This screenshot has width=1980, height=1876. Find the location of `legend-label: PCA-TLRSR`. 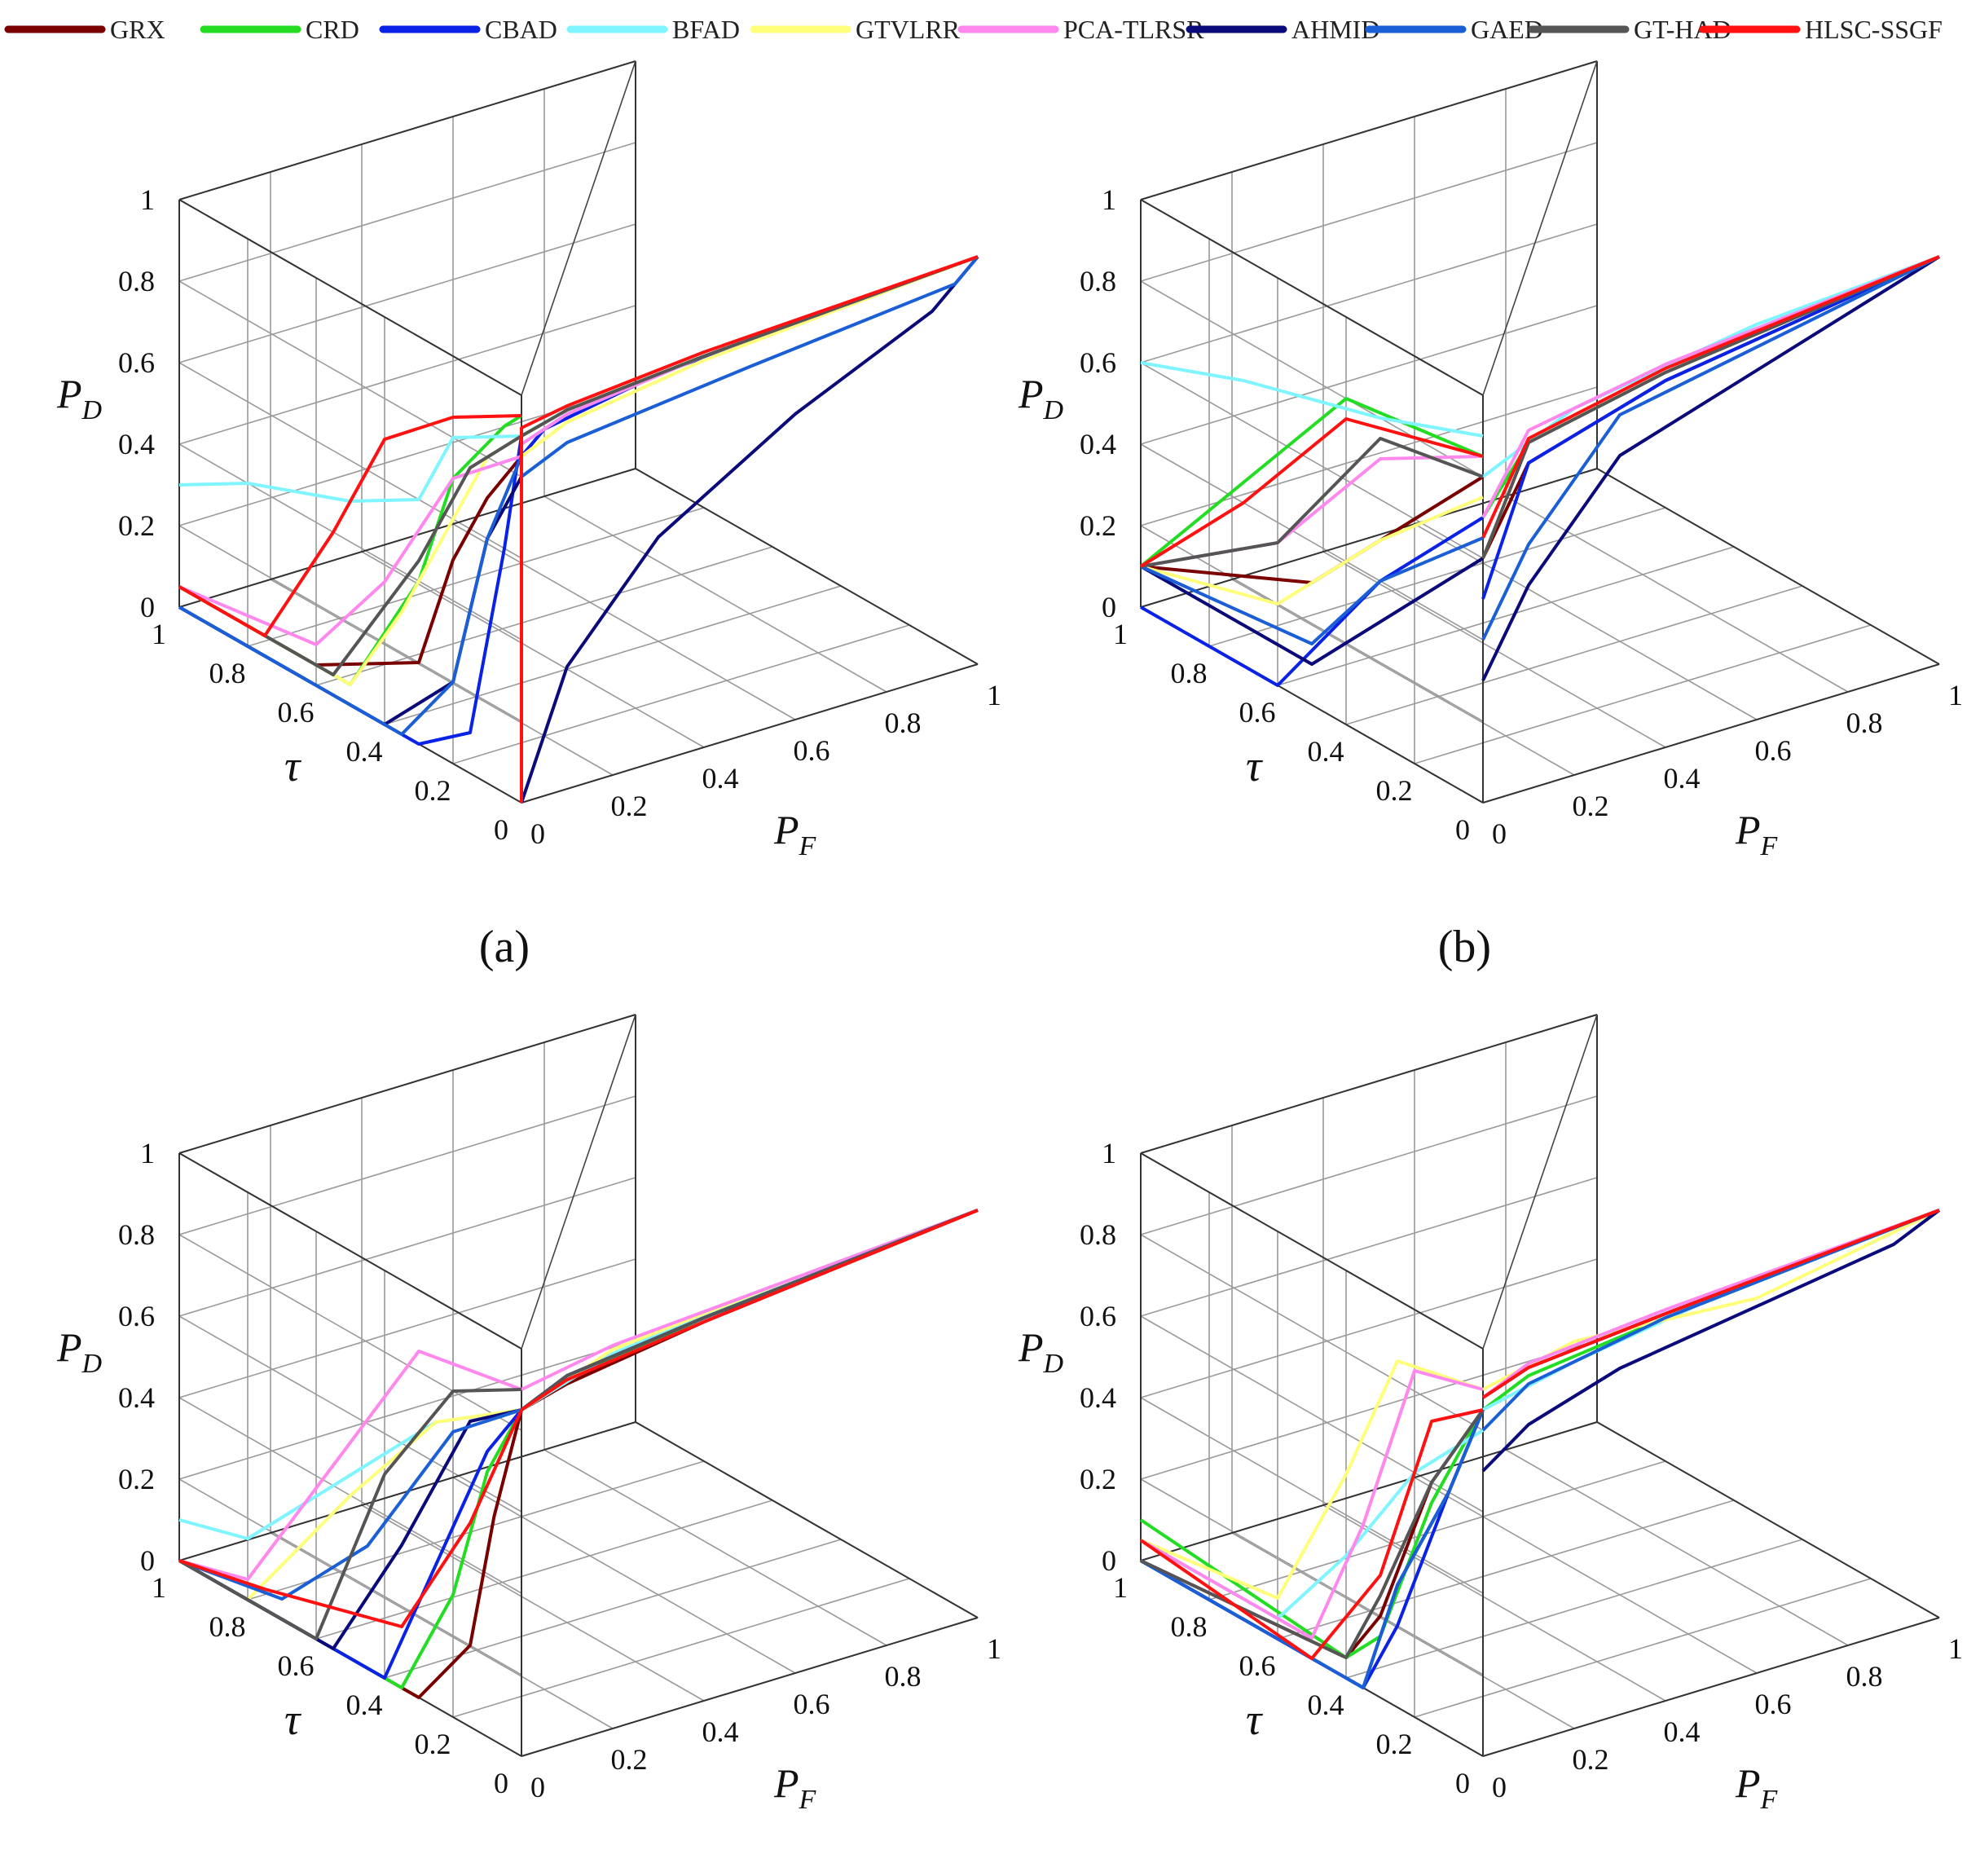

legend-label: PCA-TLRSR is located at coordinates (1133, 30).